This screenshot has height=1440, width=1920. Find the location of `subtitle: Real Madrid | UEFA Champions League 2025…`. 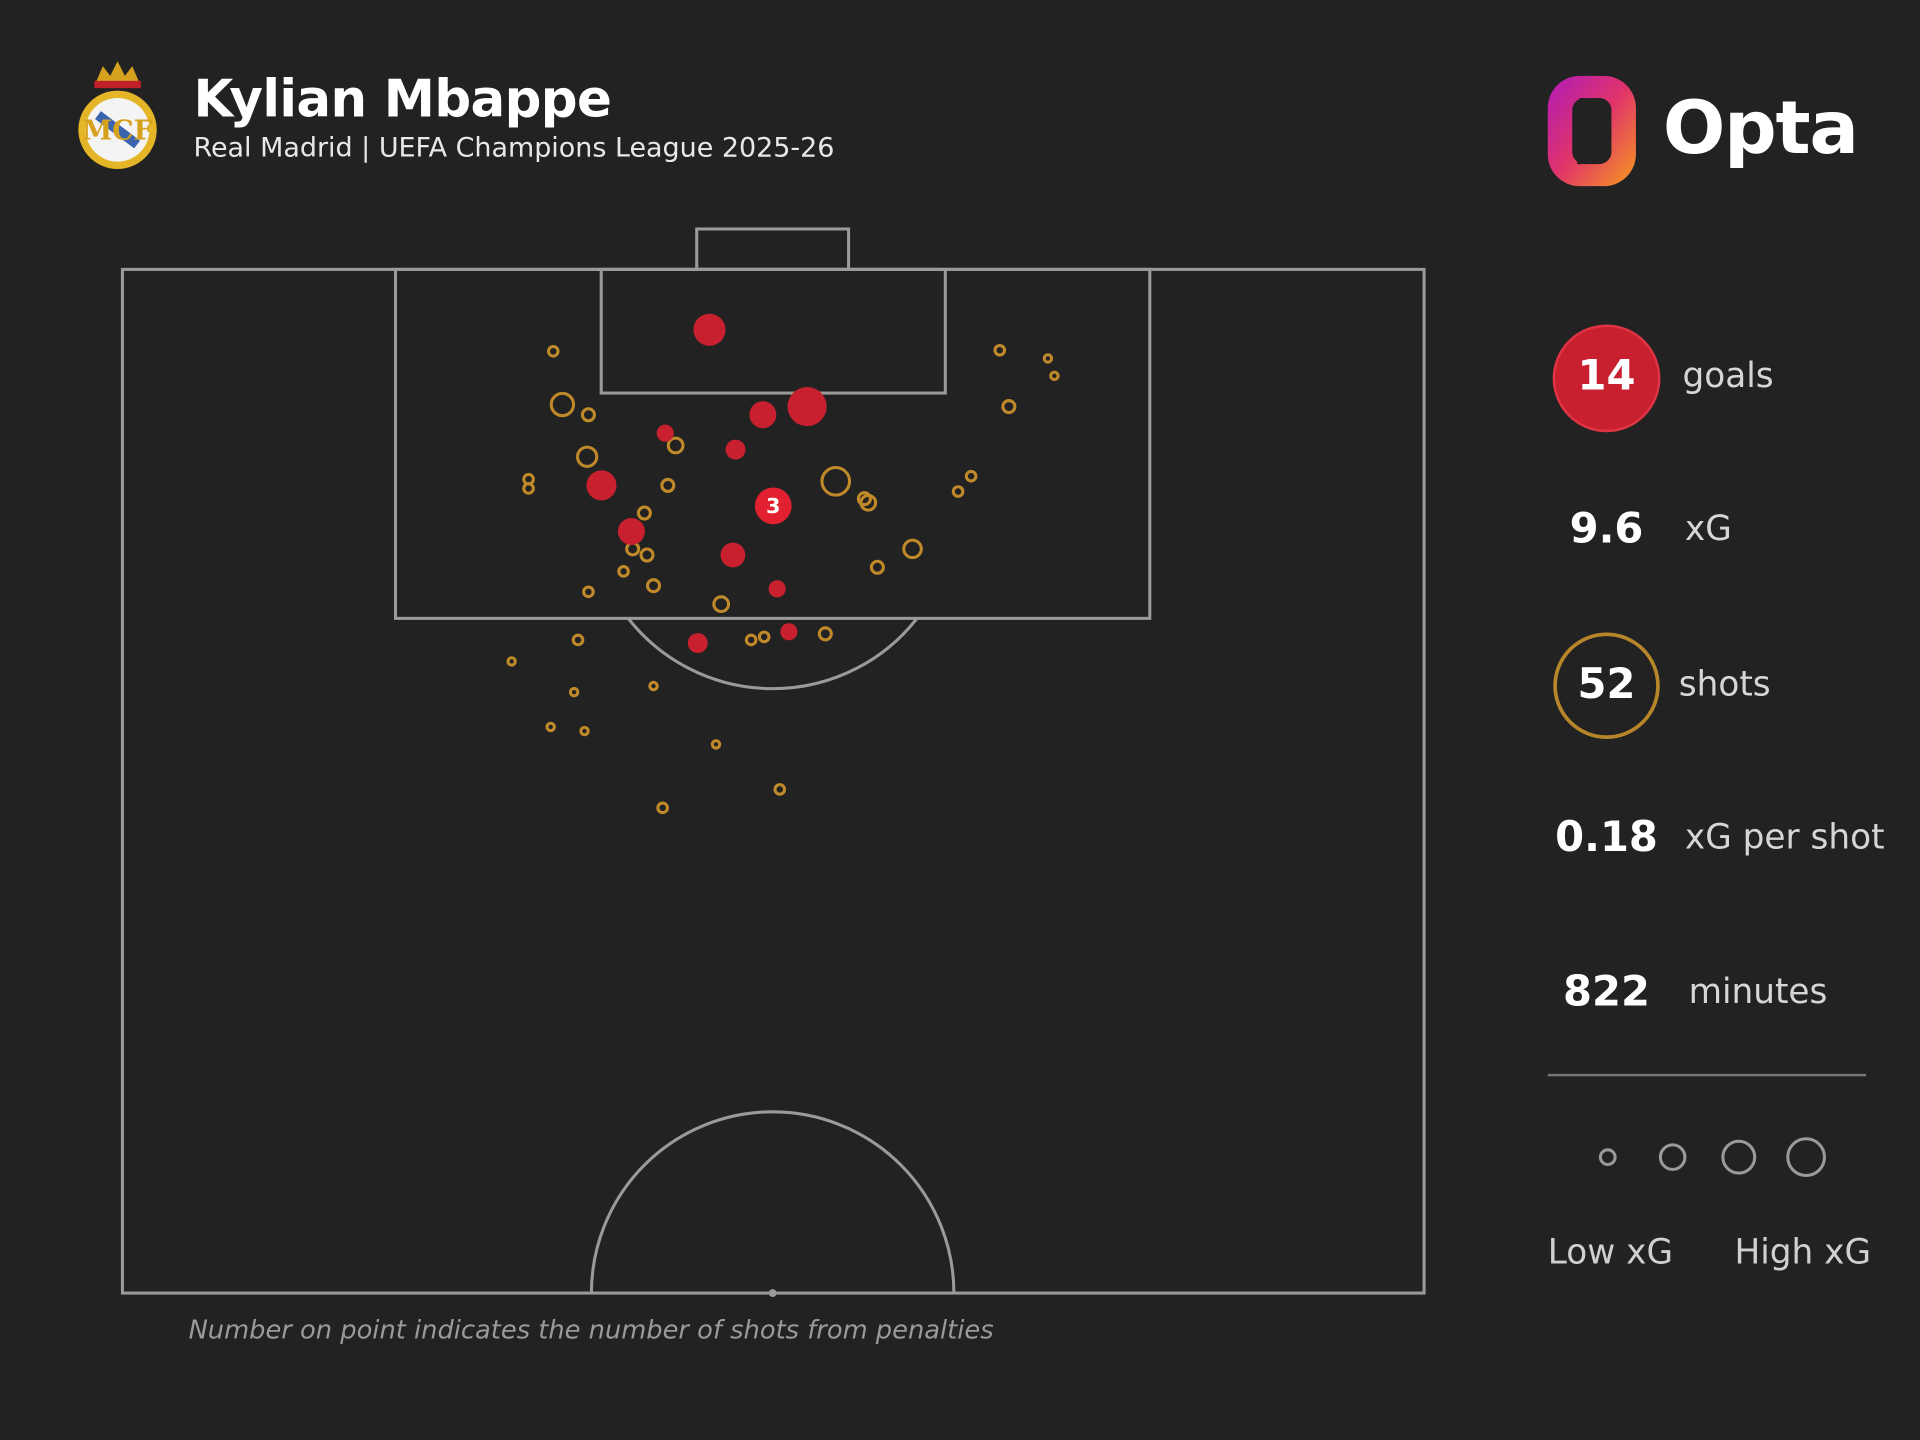

subtitle: Real Madrid | UEFA Champions League 2025… is located at coordinates (514, 149).